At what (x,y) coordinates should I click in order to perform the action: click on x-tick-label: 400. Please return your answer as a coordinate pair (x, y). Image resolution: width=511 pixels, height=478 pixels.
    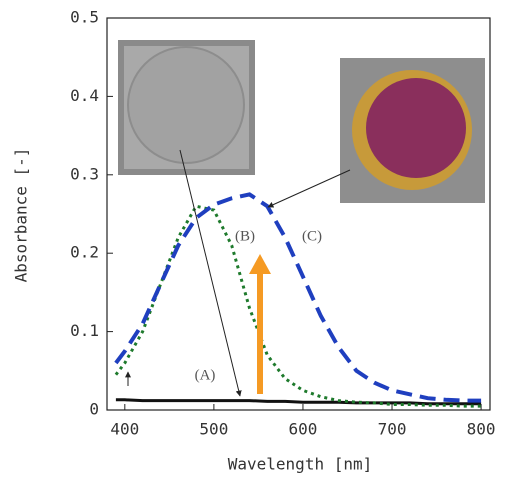
    Looking at the image, I should click on (124, 429).